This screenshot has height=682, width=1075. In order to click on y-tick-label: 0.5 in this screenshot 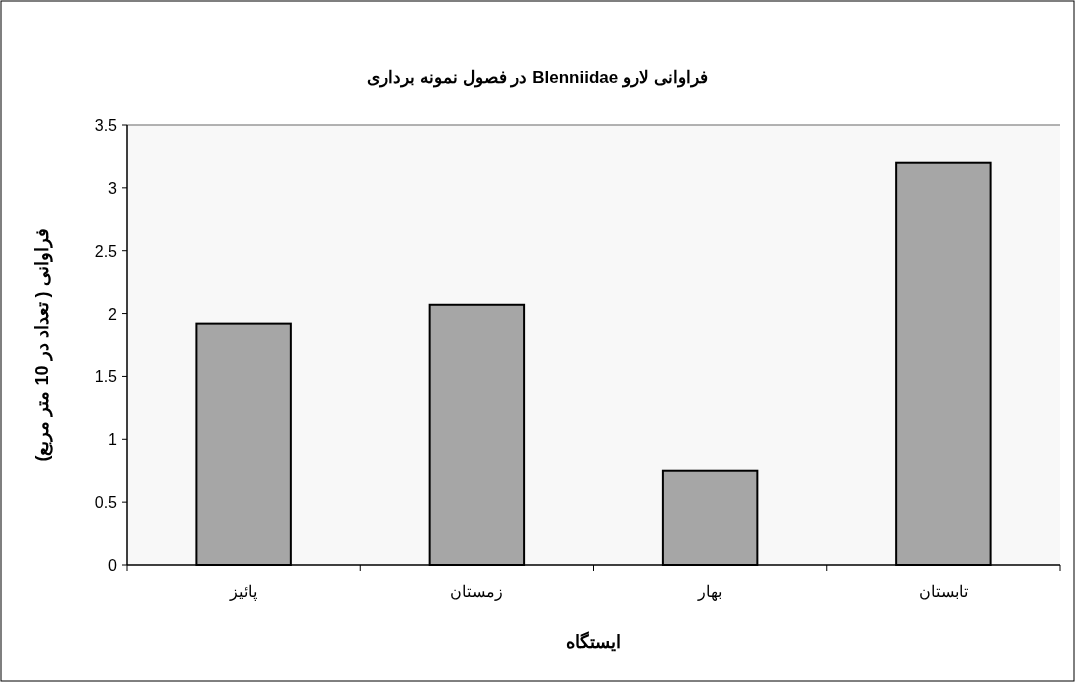, I will do `click(106, 503)`.